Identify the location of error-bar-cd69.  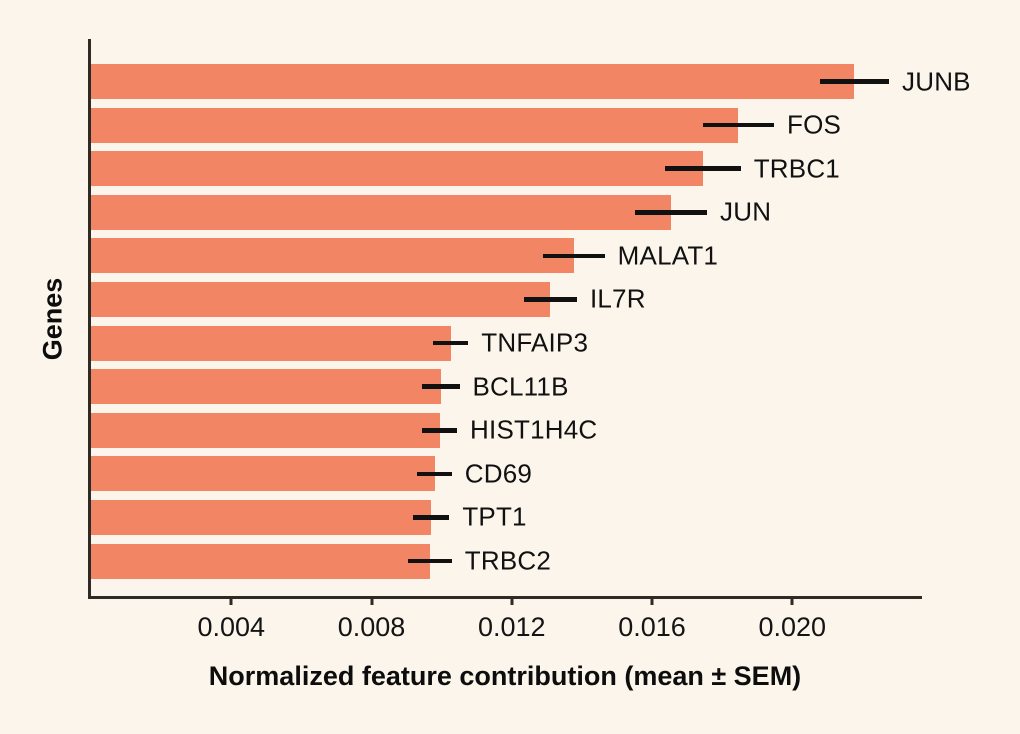
(434, 474).